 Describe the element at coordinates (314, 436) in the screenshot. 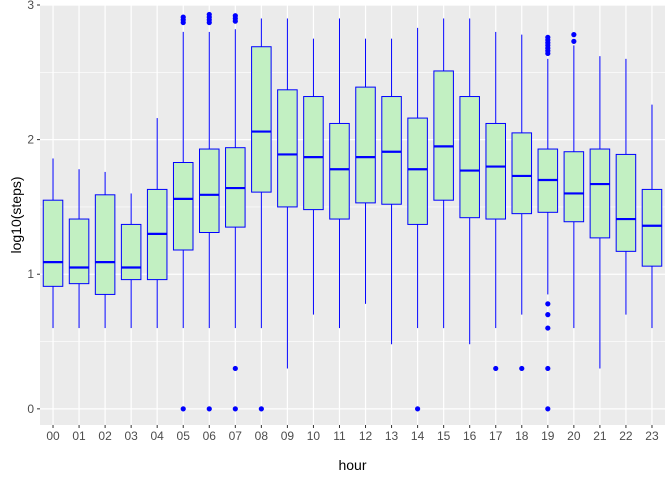

I see `x-tick-label: 10` at that location.